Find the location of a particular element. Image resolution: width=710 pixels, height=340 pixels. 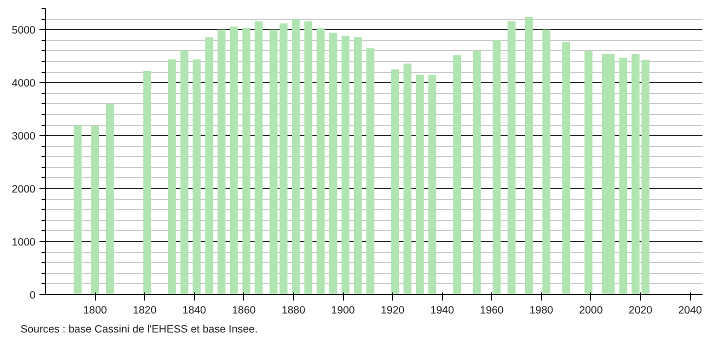

y-tick-label: 4000 is located at coordinates (24, 84).